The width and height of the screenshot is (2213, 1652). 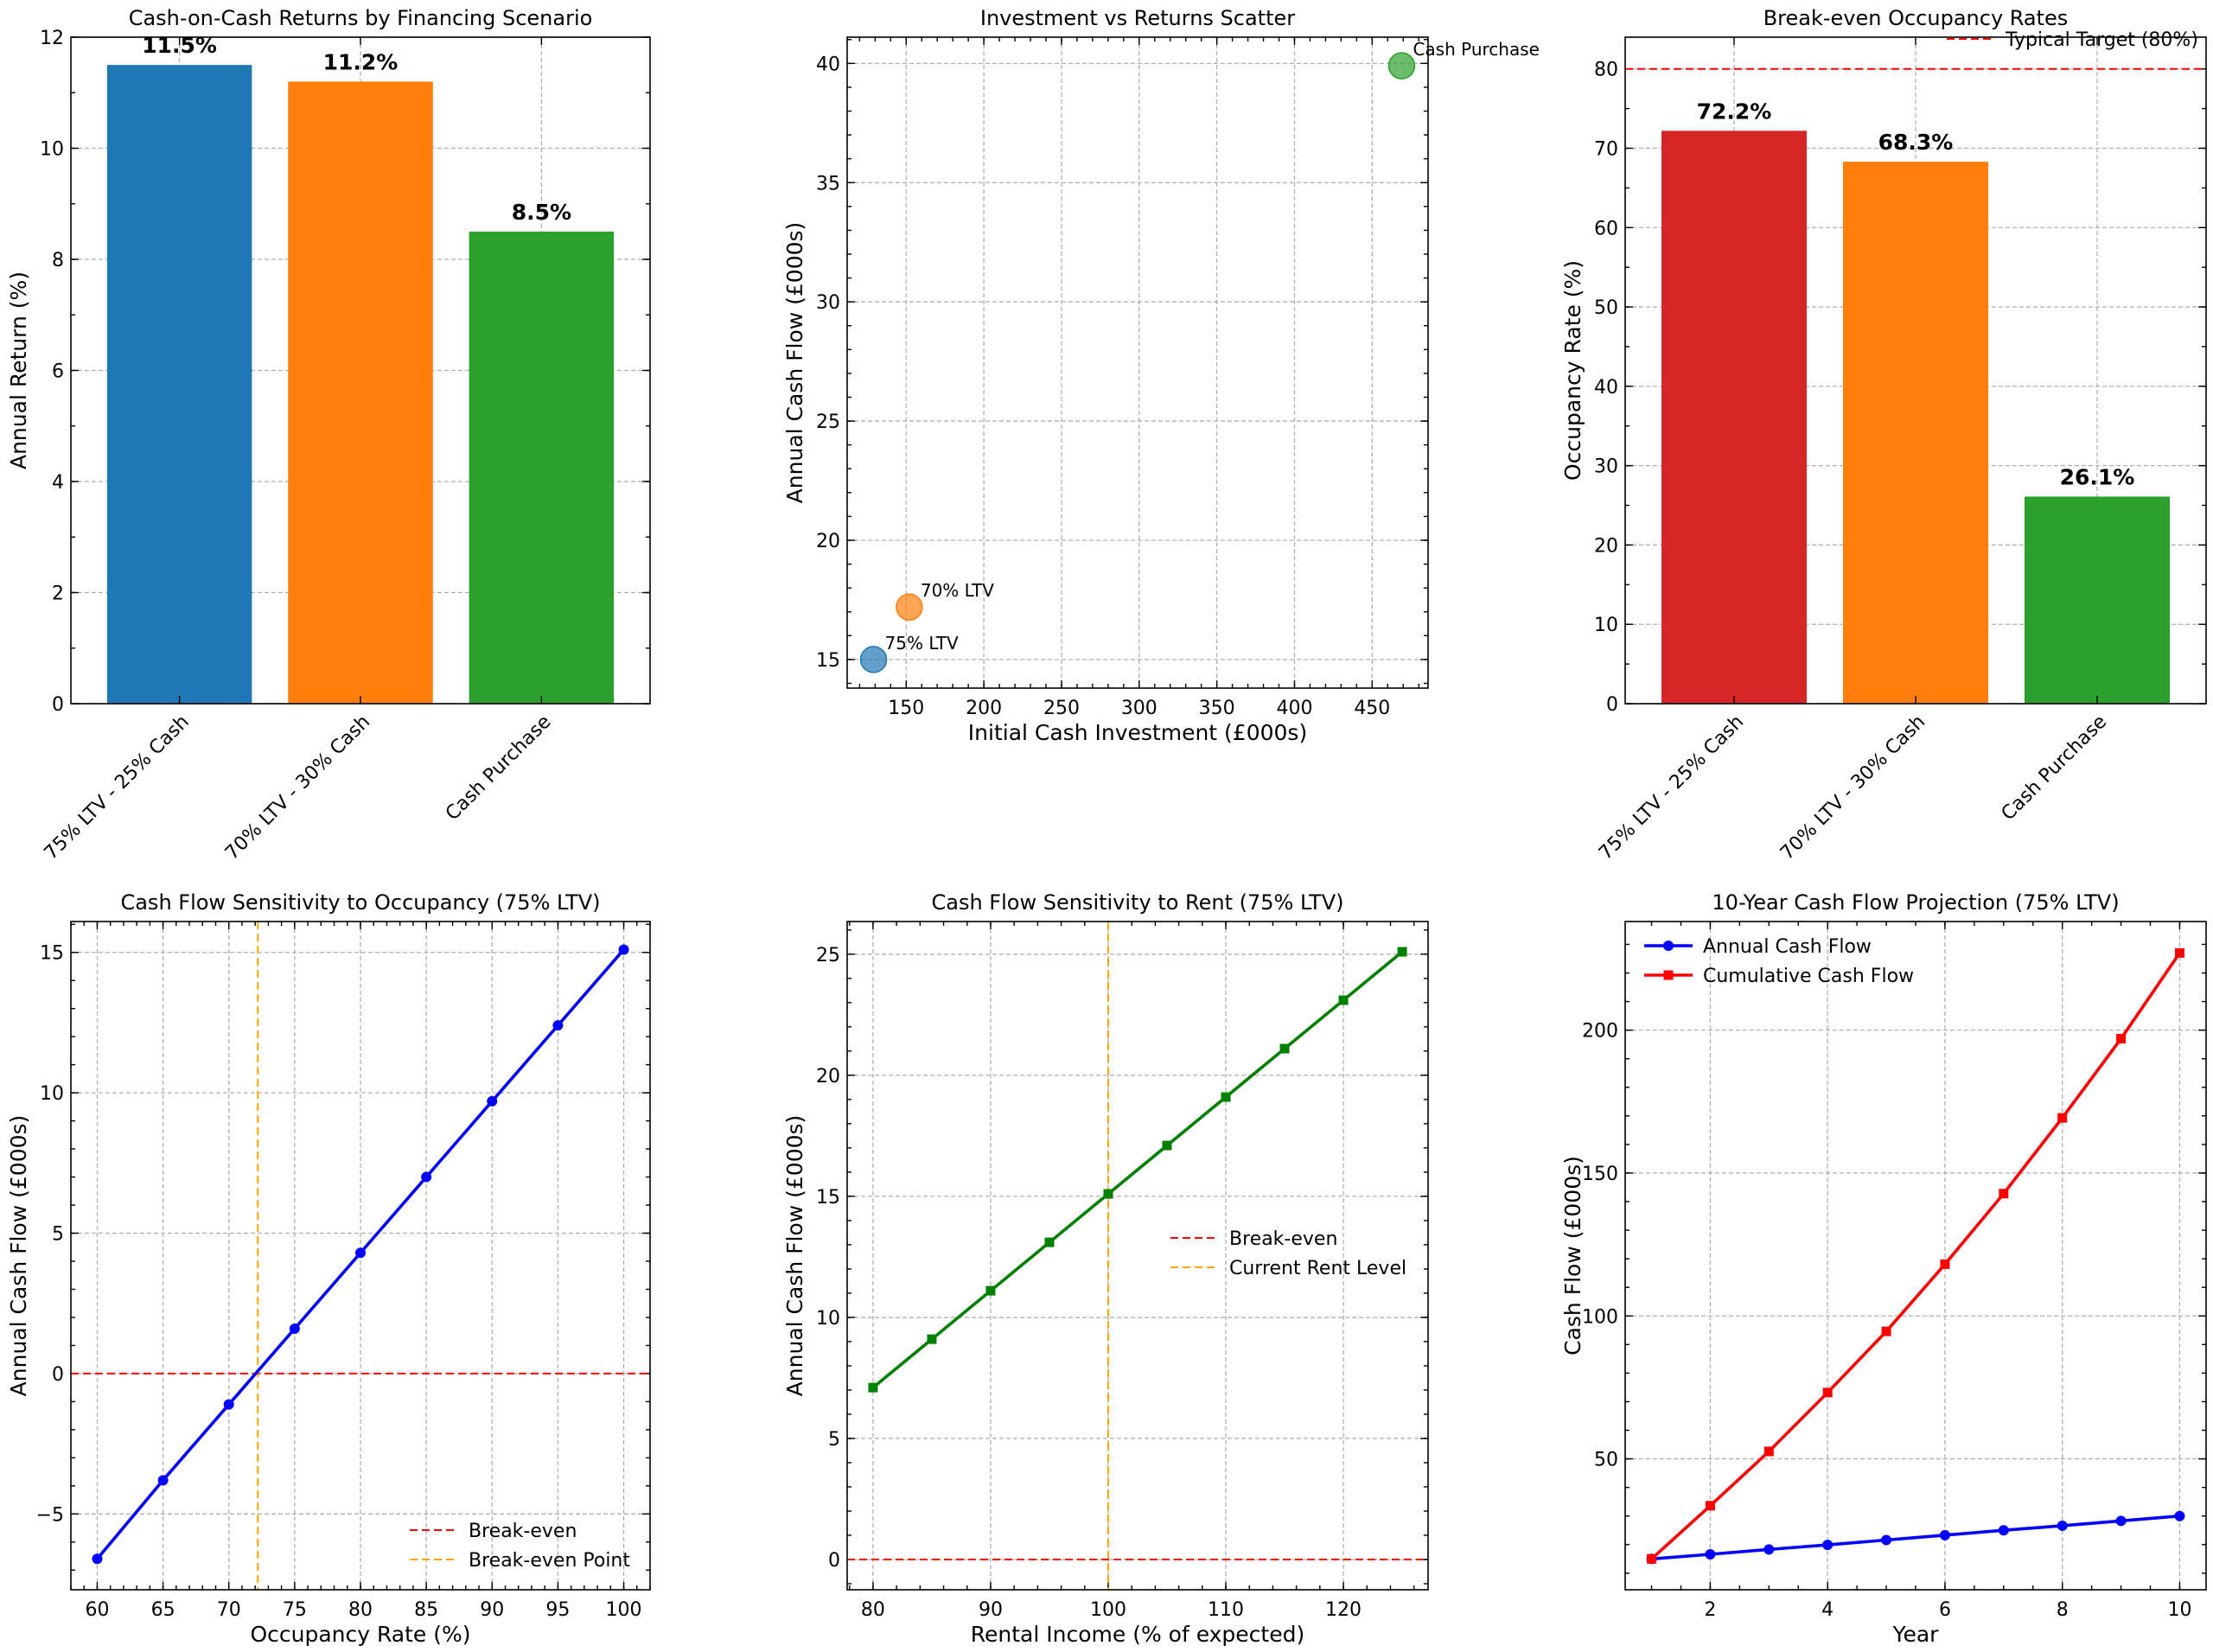 What do you see at coordinates (360, 1634) in the screenshot?
I see `x-axis-label: Occupancy Rate (%)` at bounding box center [360, 1634].